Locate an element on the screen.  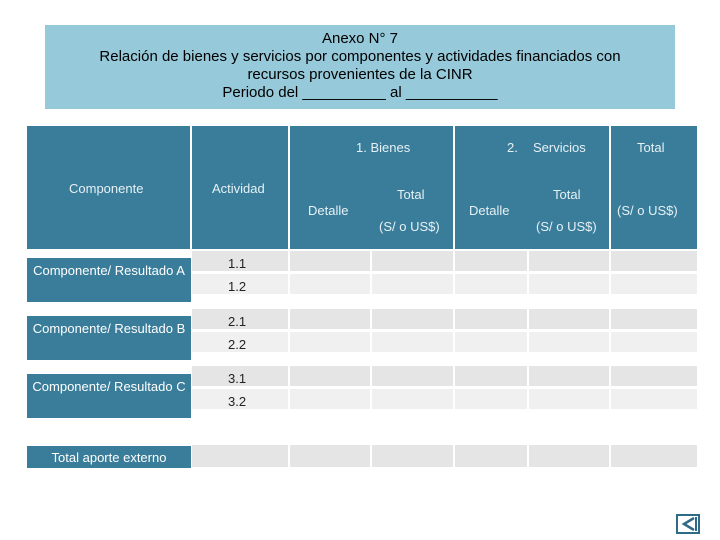
header-bienes-total: Total is located at coordinates (411, 194).